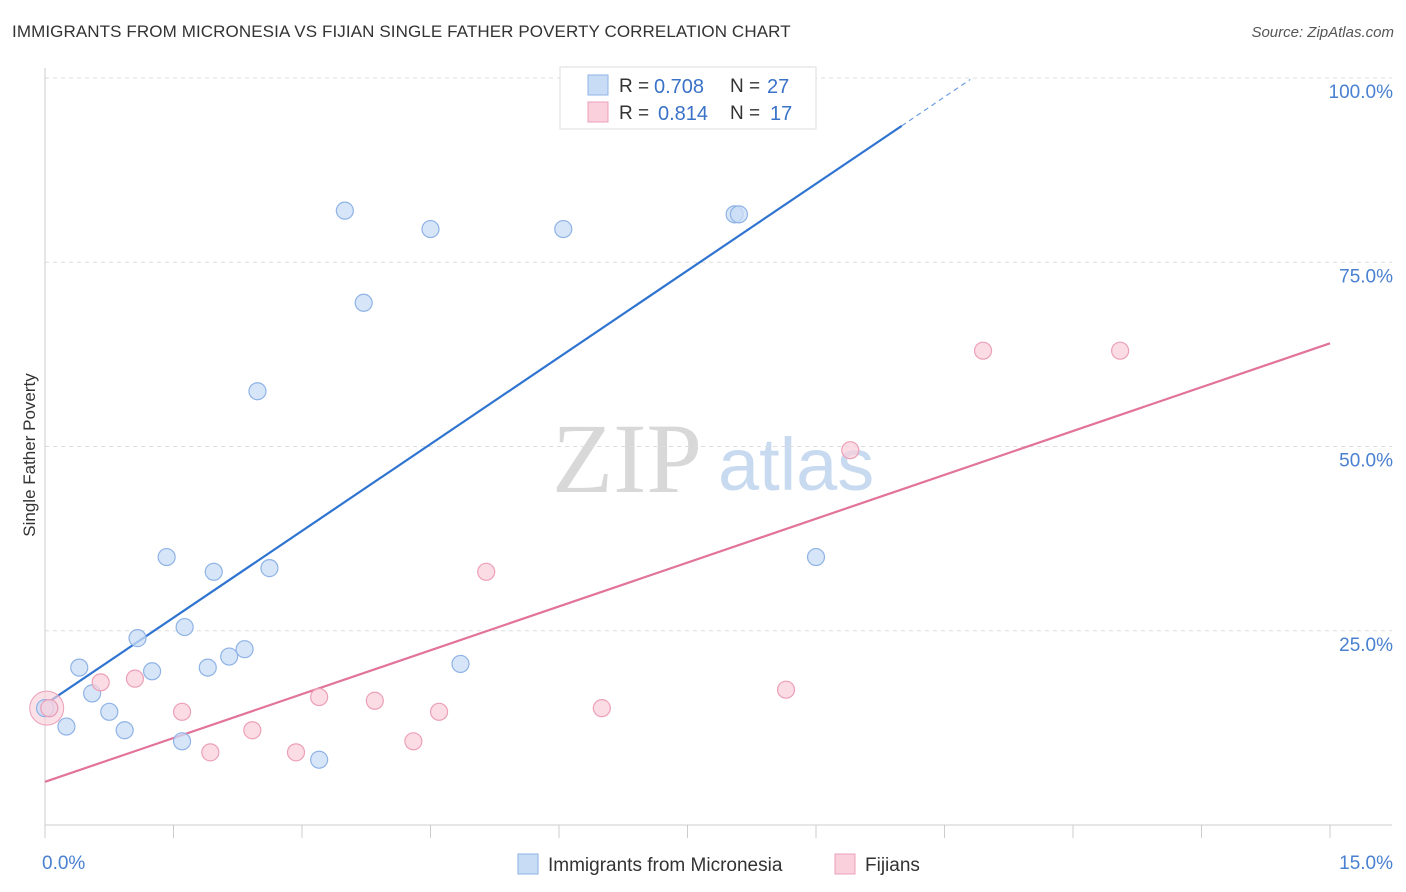 The height and width of the screenshot is (892, 1406). Describe the element at coordinates (845, 864) in the screenshot. I see `legend-swatch-fijians` at that location.